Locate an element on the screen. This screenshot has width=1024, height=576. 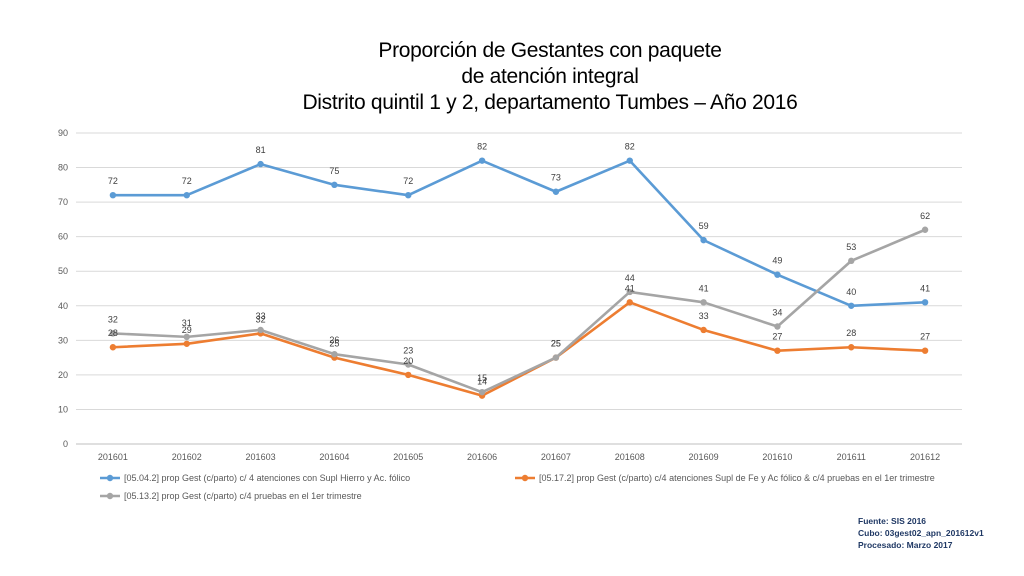
x-tick-label: 201611 is located at coordinates (851, 457).